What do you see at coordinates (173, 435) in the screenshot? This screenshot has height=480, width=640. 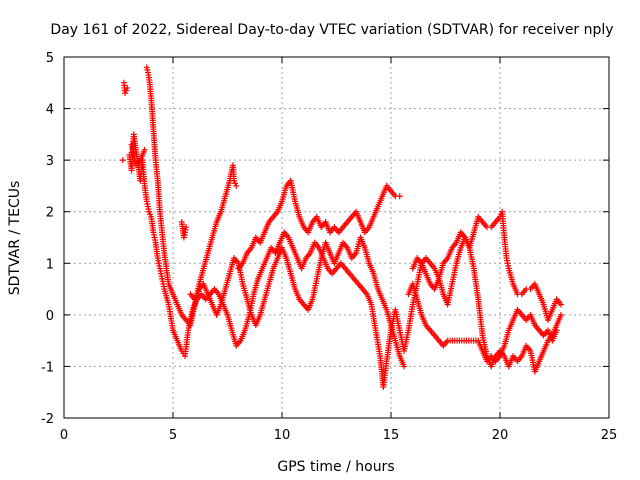 I see `x-tick-label: 5` at bounding box center [173, 435].